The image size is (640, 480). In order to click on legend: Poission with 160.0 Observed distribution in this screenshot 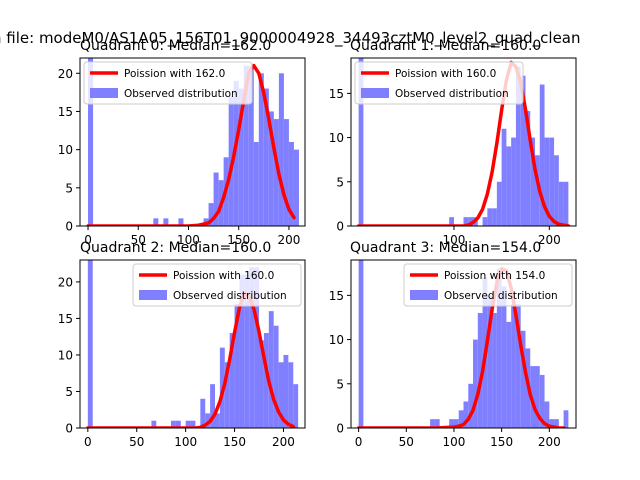, I will do `click(439, 83)`.